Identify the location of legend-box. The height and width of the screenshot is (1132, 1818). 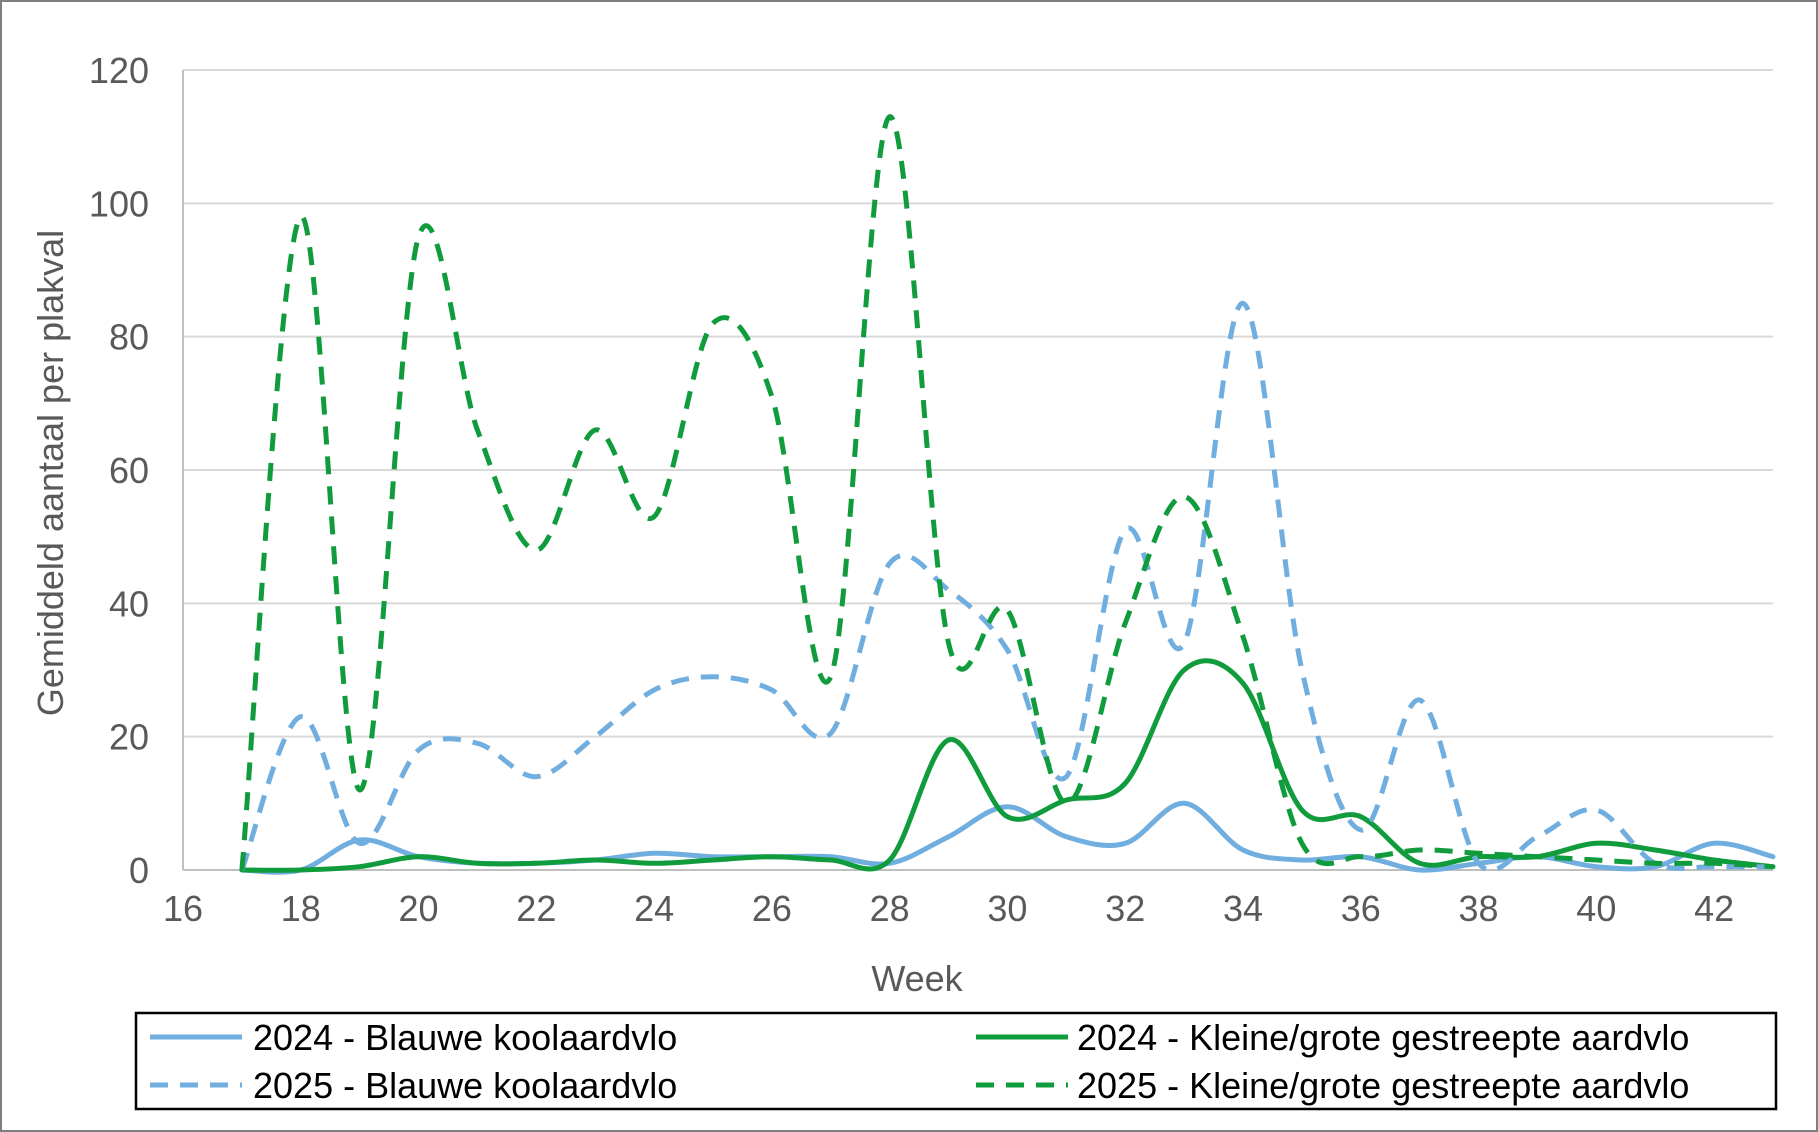
(956, 1061).